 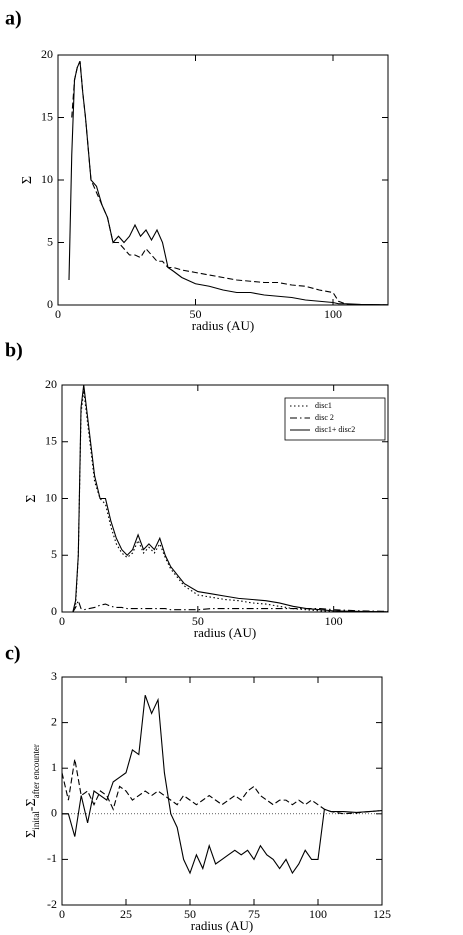 What do you see at coordinates (52, 858) in the screenshot?
I see `y-tick-label: -1` at bounding box center [52, 858].